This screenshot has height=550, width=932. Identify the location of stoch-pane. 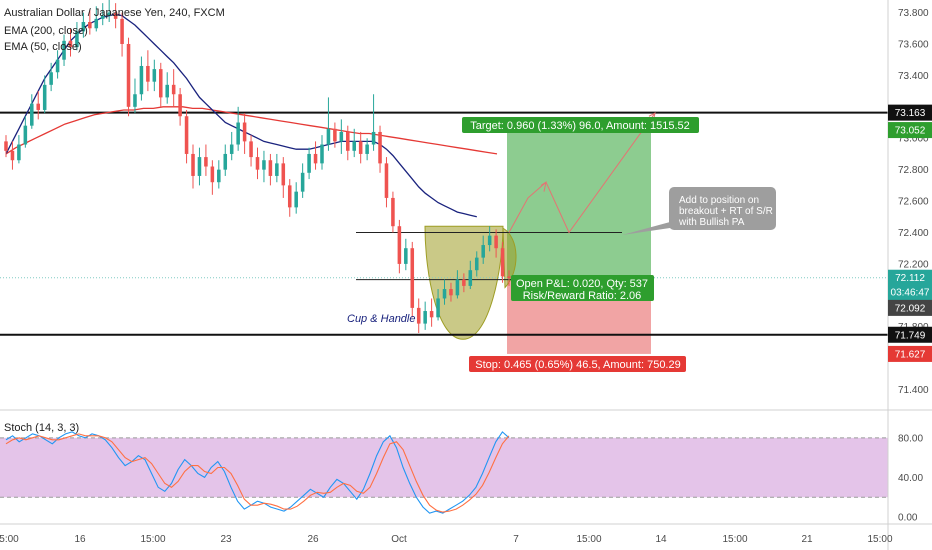
(444, 472).